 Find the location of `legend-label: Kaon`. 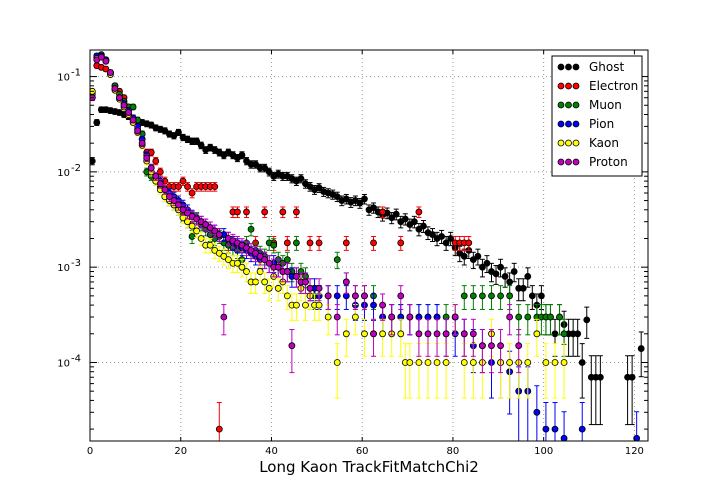

legend-label: Kaon is located at coordinates (604, 143).